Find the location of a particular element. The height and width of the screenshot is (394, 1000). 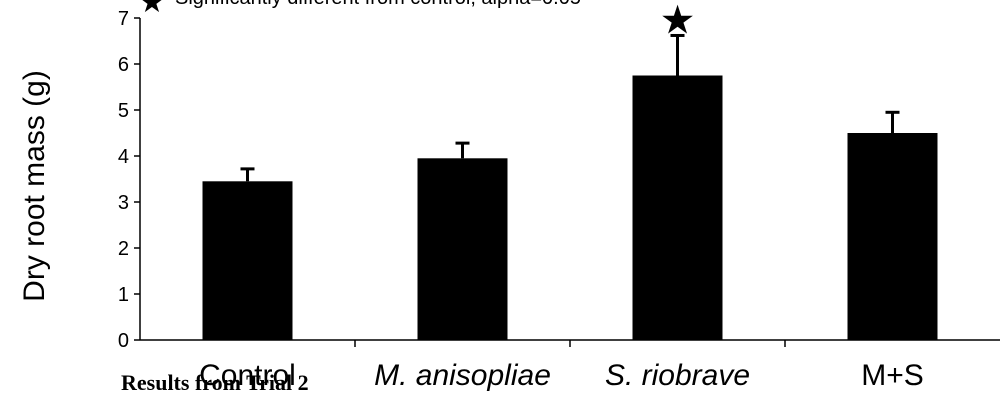

y-tick-label: 5 is located at coordinates (123, 111).